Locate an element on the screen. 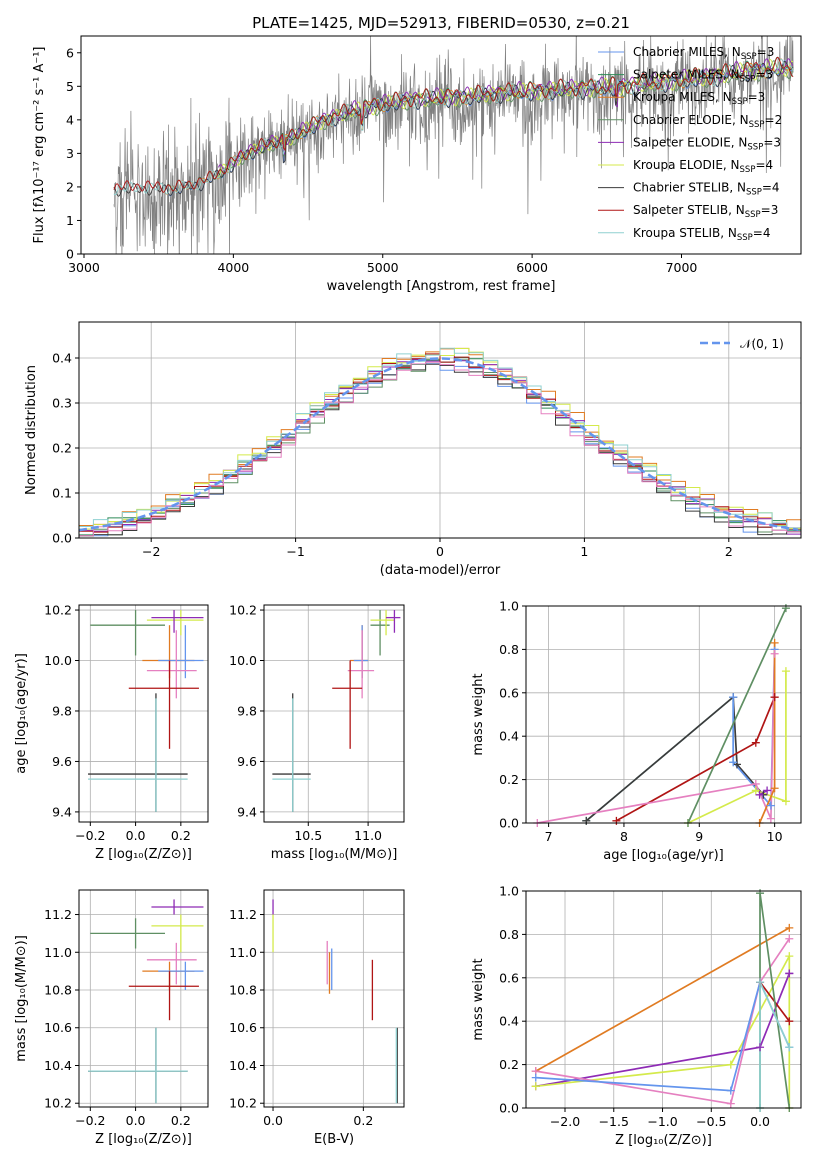  legend-entry-name: Salpeter ELODIE, N is located at coordinates (690, 142).